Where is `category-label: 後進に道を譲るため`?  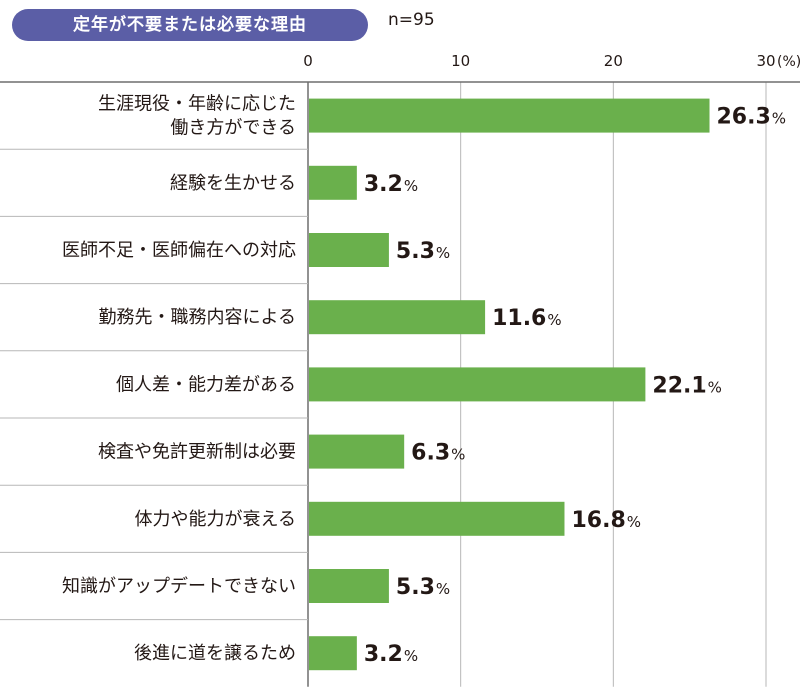
category-label: 後進に道を譲るため is located at coordinates (215, 653).